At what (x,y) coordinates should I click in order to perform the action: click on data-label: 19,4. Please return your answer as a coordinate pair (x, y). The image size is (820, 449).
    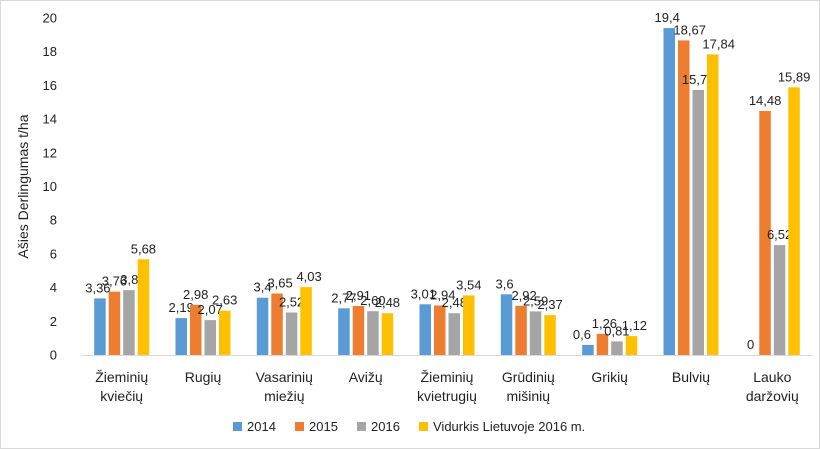
    Looking at the image, I should click on (667, 17).